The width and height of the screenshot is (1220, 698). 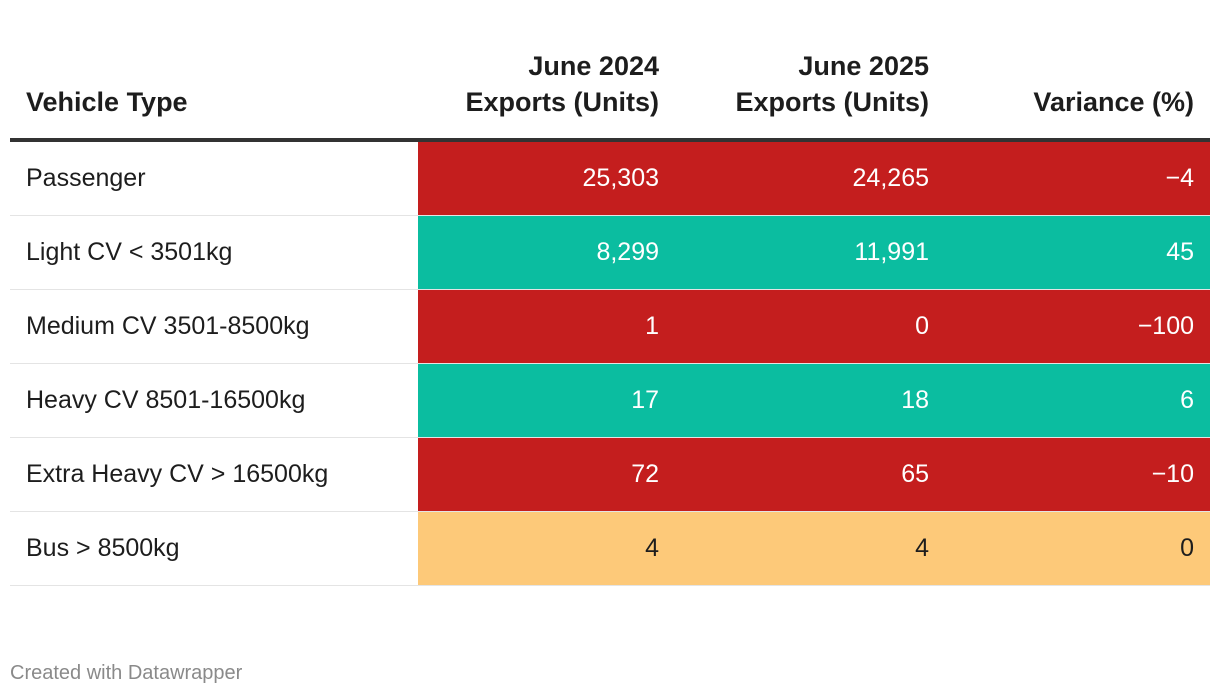 What do you see at coordinates (546, 548) in the screenshot?
I see `cell-june-2024: 4` at bounding box center [546, 548].